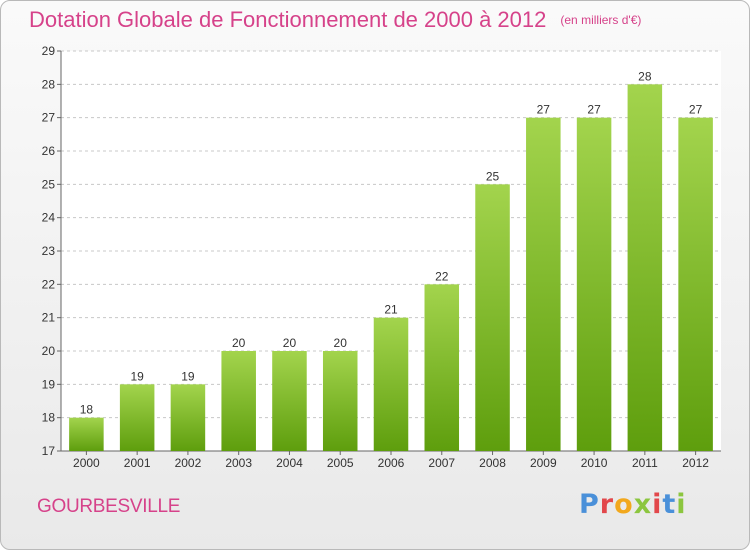 The height and width of the screenshot is (550, 750). What do you see at coordinates (86, 434) in the screenshot?
I see `bar-2000` at bounding box center [86, 434].